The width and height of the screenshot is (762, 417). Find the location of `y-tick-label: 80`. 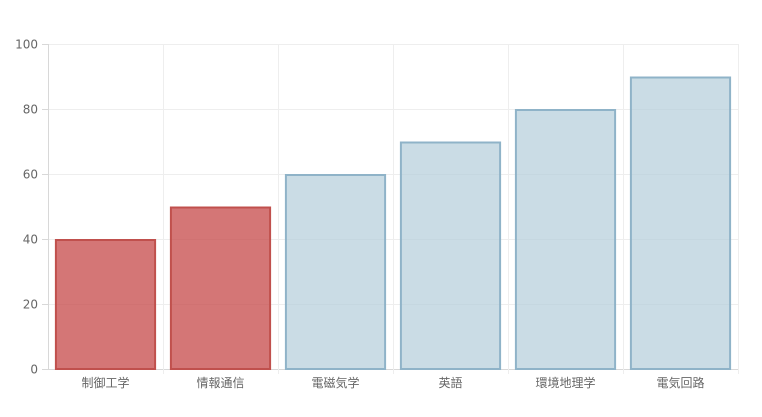

y-tick-label: 80 is located at coordinates (30, 110).